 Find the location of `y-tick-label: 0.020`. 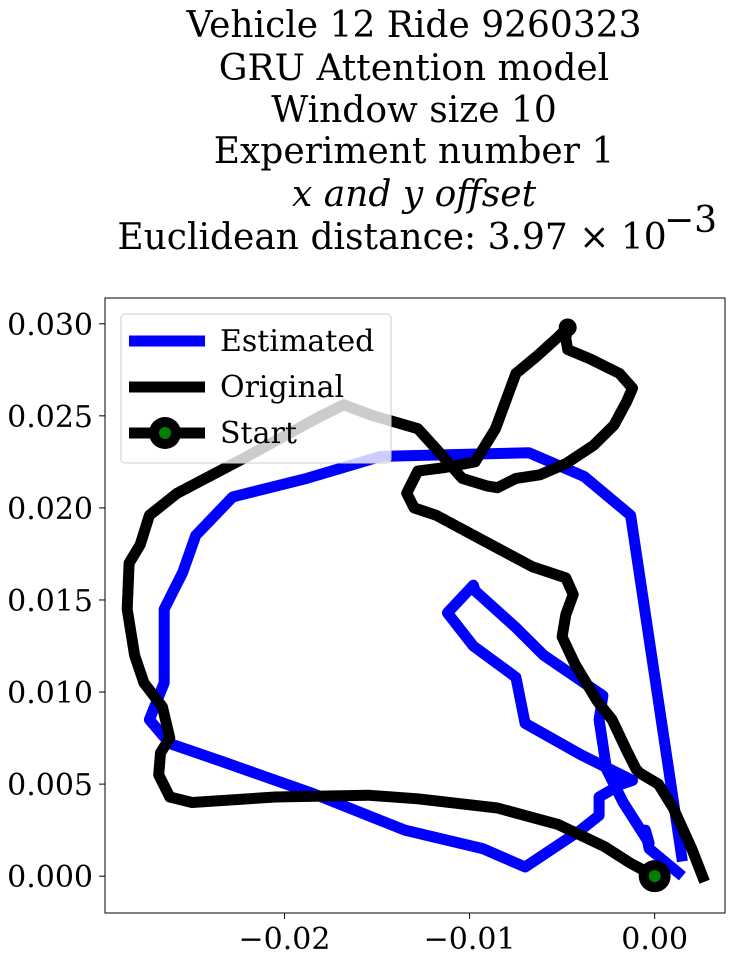

y-tick-label: 0.020 is located at coordinates (50, 509).